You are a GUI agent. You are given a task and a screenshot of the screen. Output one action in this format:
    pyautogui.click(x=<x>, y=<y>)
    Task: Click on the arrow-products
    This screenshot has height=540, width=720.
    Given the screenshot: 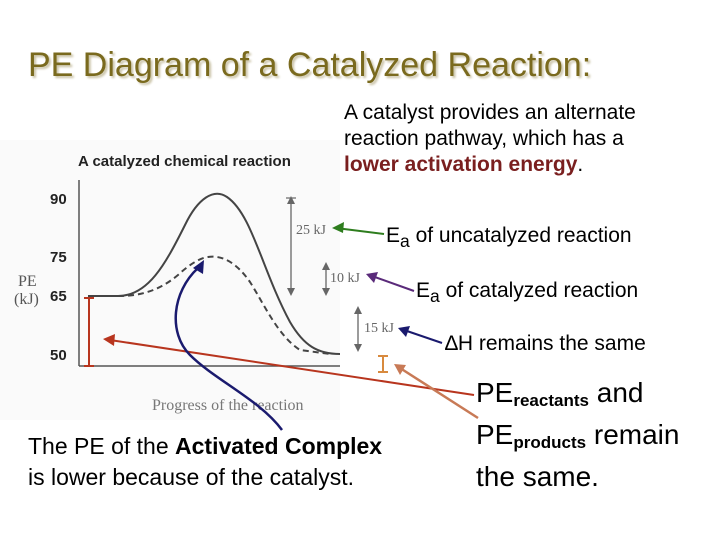 What is the action you would take?
    pyautogui.click(x=439, y=393)
    